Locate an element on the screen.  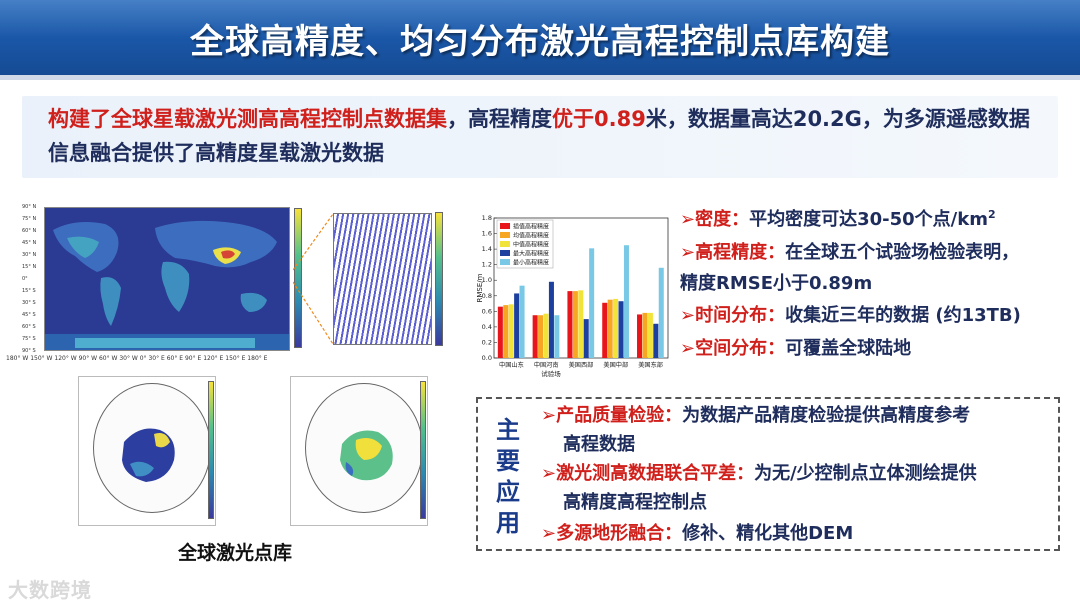
summary-highlight-accuracy: 优于0.89 is located at coordinates (599, 119).